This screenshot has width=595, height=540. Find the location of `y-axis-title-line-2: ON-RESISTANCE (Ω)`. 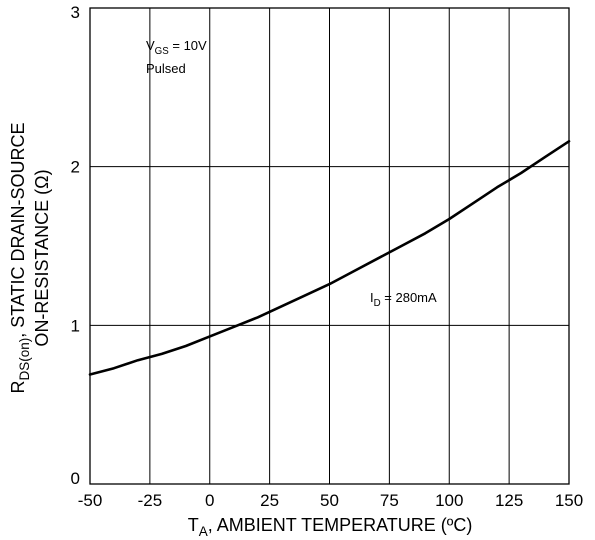

y-axis-title-line-2: ON-RESISTANCE (Ω) is located at coordinates (42, 257).